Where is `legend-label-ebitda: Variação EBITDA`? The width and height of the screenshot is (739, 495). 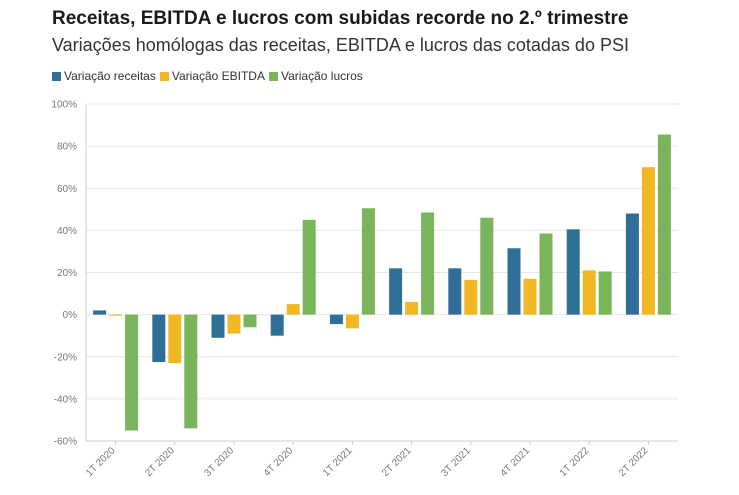 legend-label-ebitda: Variação EBITDA is located at coordinates (218, 76).